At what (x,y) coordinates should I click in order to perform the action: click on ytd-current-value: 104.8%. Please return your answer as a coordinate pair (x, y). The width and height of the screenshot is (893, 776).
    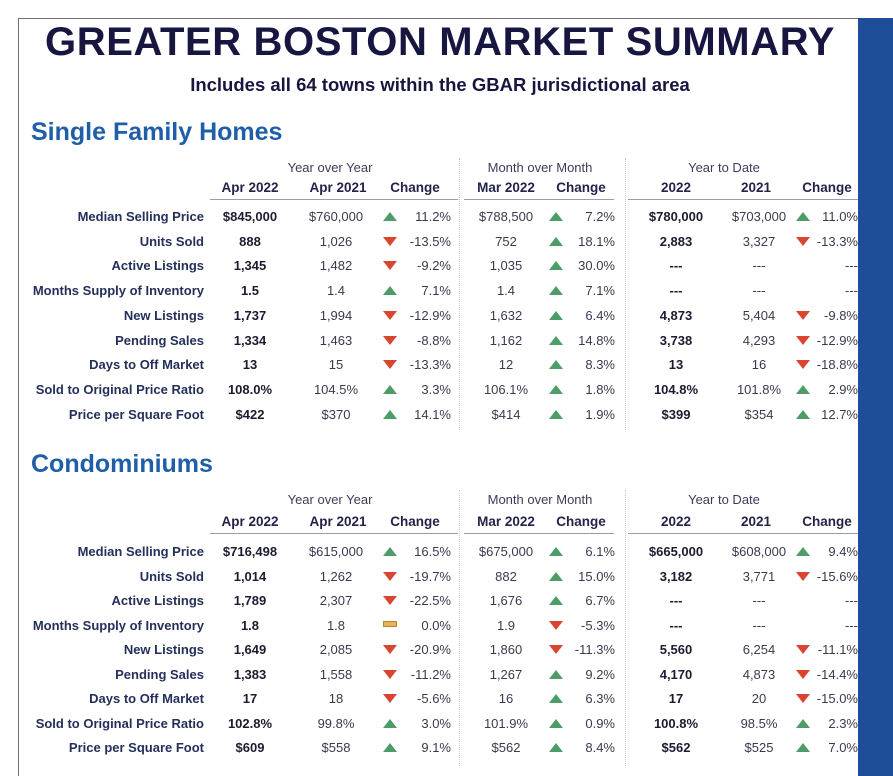
    Looking at the image, I should click on (676, 389).